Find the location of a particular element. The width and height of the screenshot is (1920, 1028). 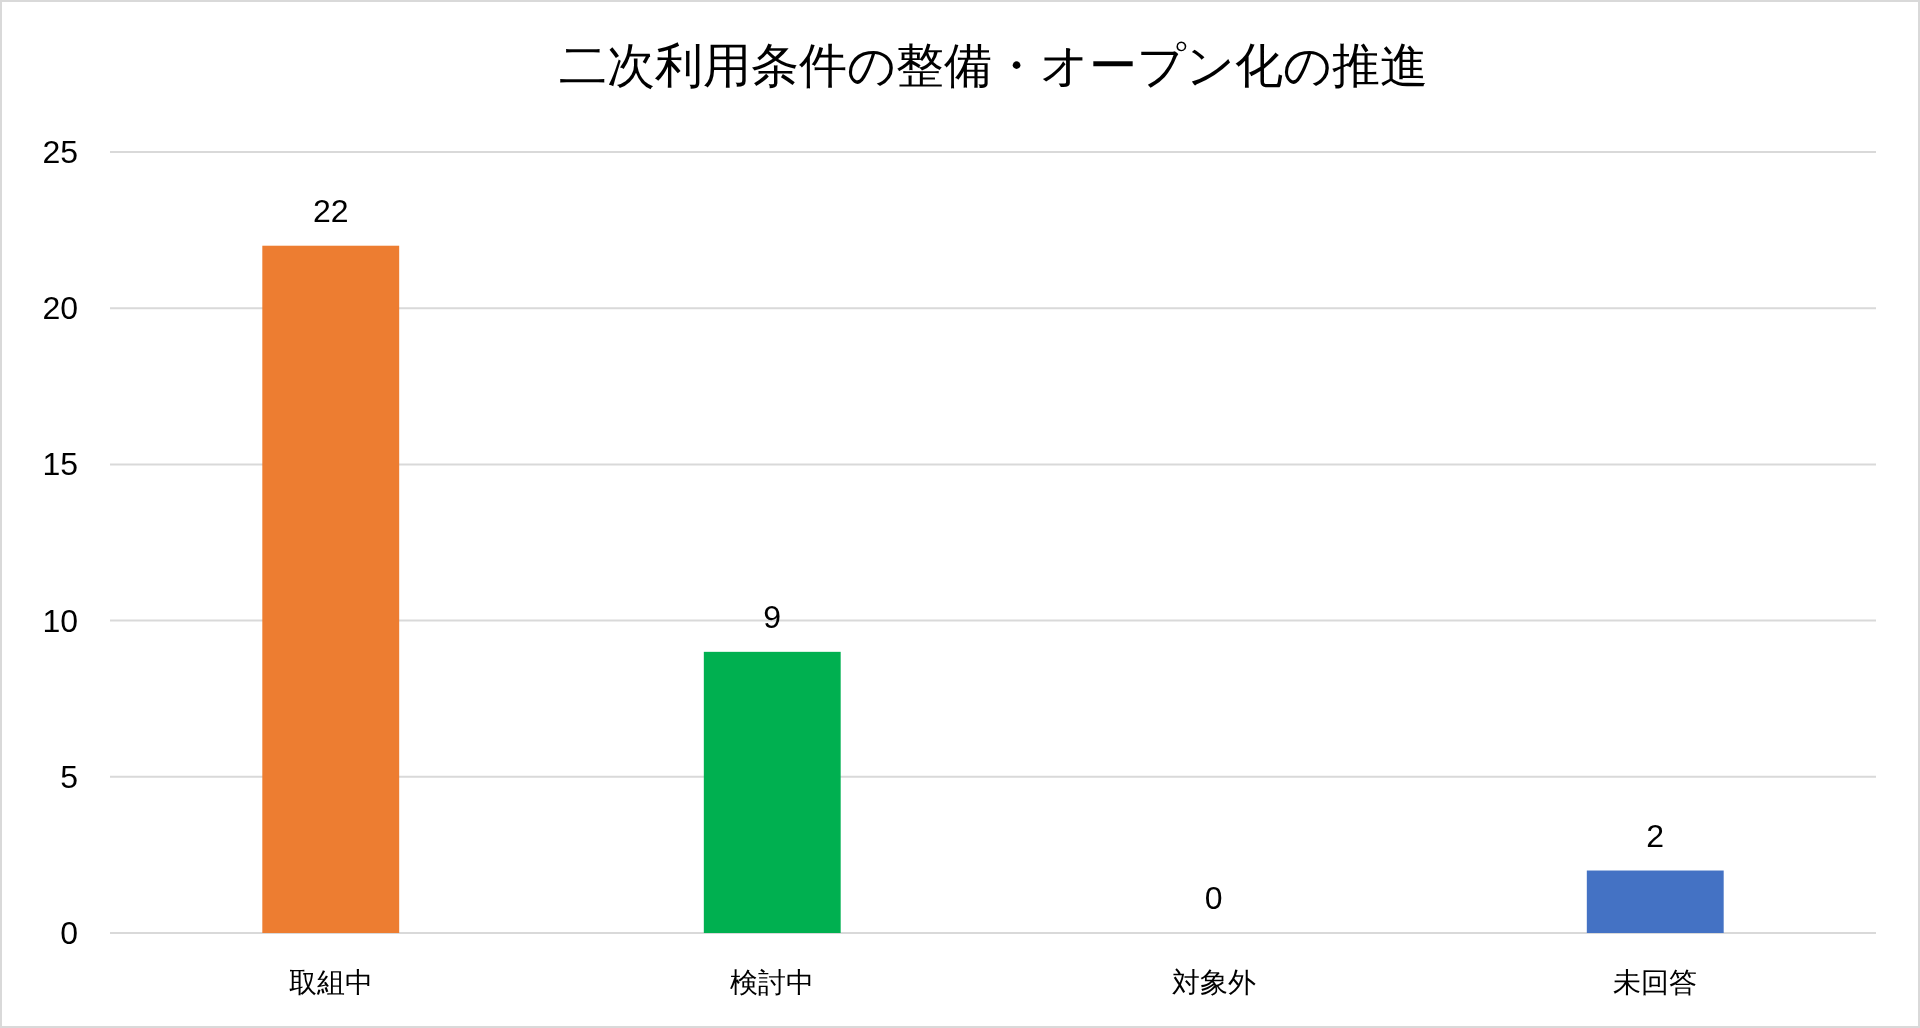

data-label: 2 is located at coordinates (1655, 835).